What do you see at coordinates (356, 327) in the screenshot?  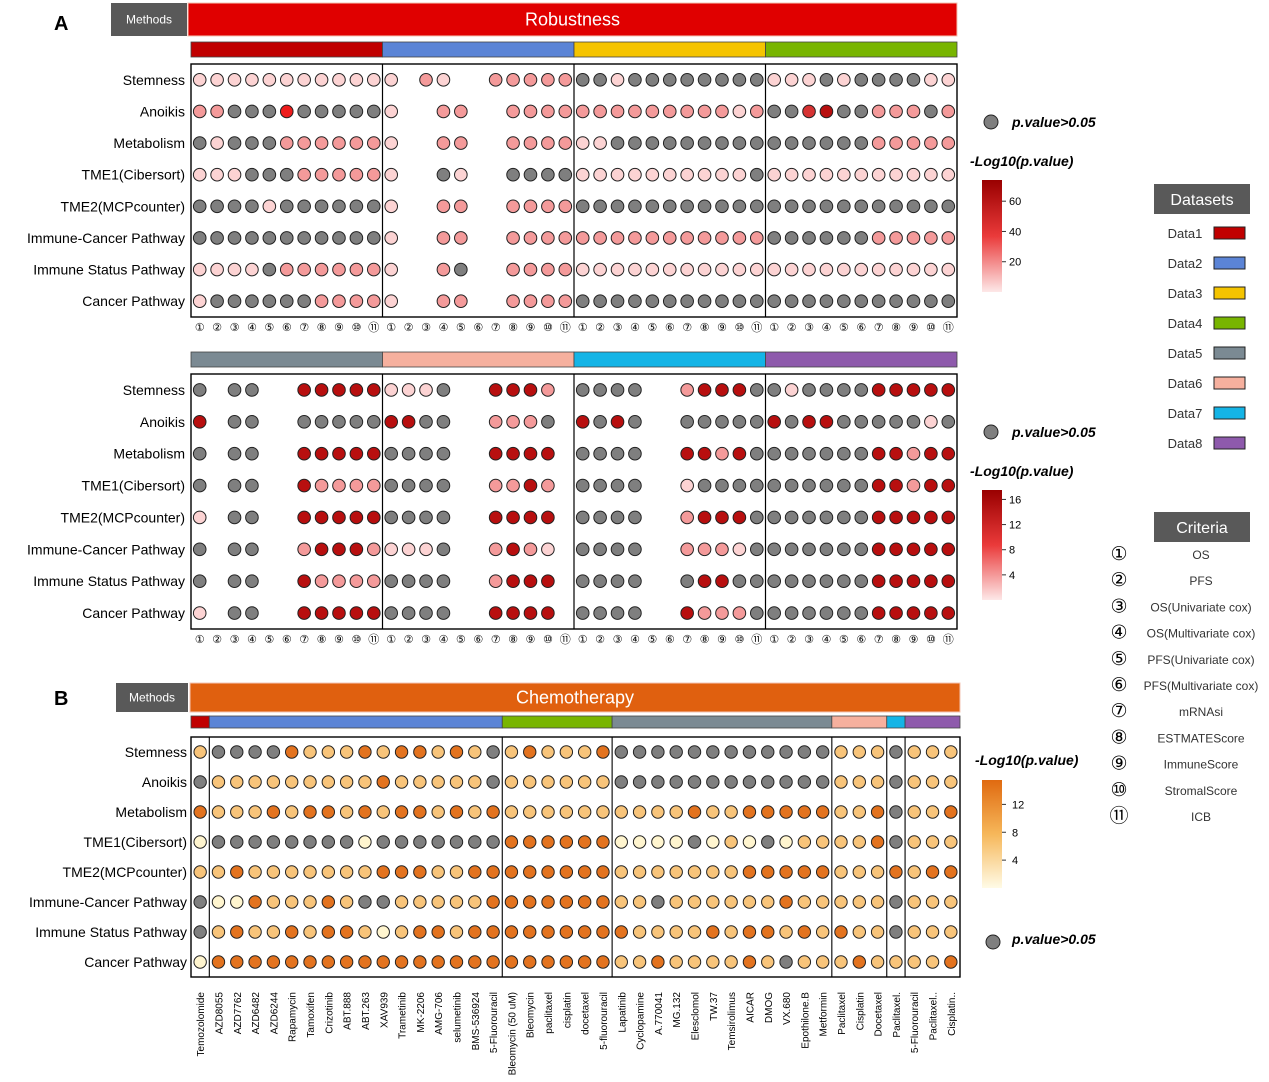 I see `criteria-number: ⑩` at bounding box center [356, 327].